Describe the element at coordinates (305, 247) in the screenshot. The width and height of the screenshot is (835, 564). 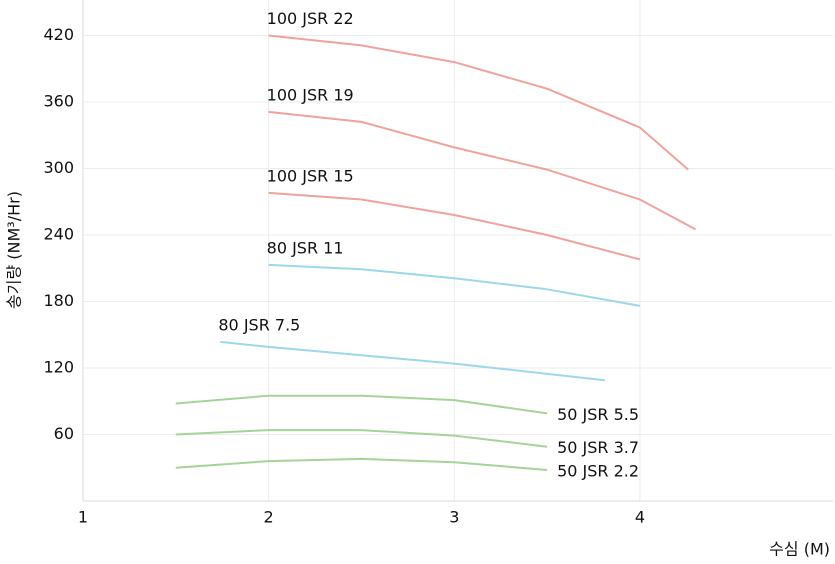
I see `series-label: 80 JSR 11` at that location.